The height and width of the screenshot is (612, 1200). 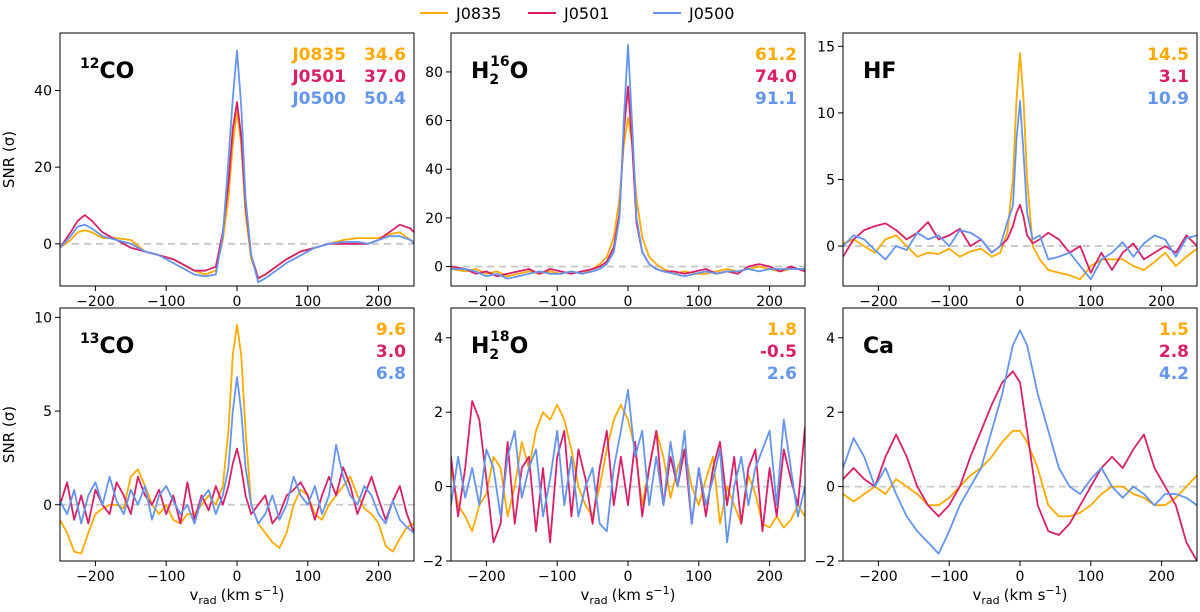 I want to click on y-tick-label: 15, so click(x=826, y=47).